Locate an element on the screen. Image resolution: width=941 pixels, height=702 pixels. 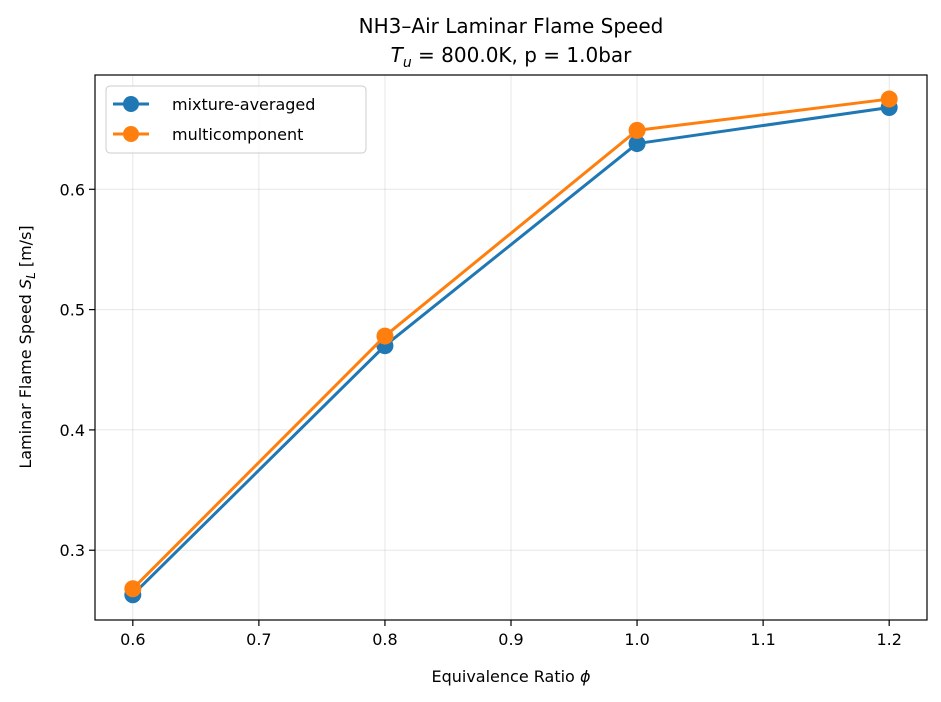
y-tick-label: 0.5 is located at coordinates (72, 310).